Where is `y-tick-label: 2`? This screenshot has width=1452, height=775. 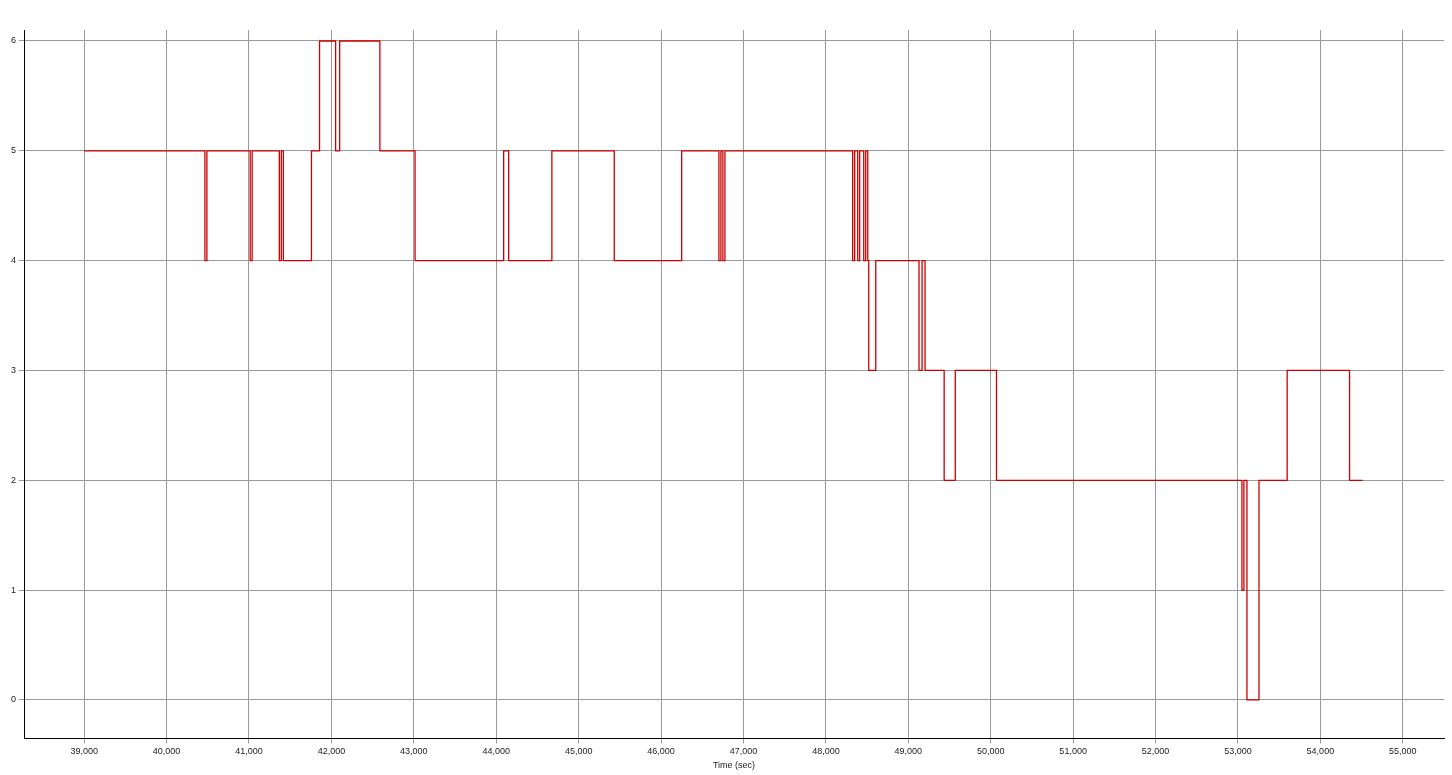 y-tick-label: 2 is located at coordinates (13, 479).